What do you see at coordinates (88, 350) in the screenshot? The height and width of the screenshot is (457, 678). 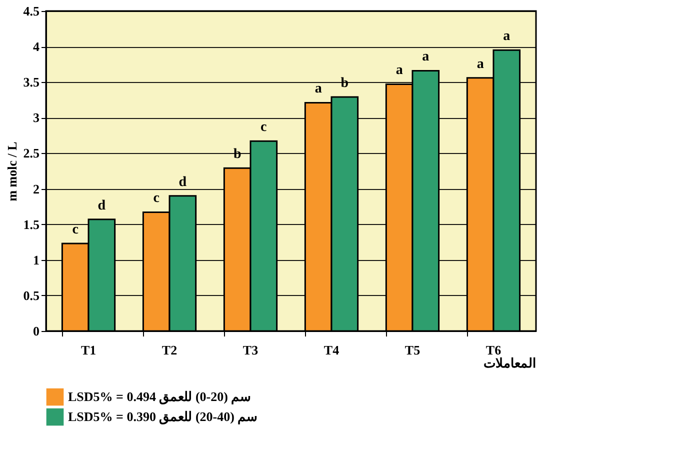 I see `x-tick-label: T1` at bounding box center [88, 350].